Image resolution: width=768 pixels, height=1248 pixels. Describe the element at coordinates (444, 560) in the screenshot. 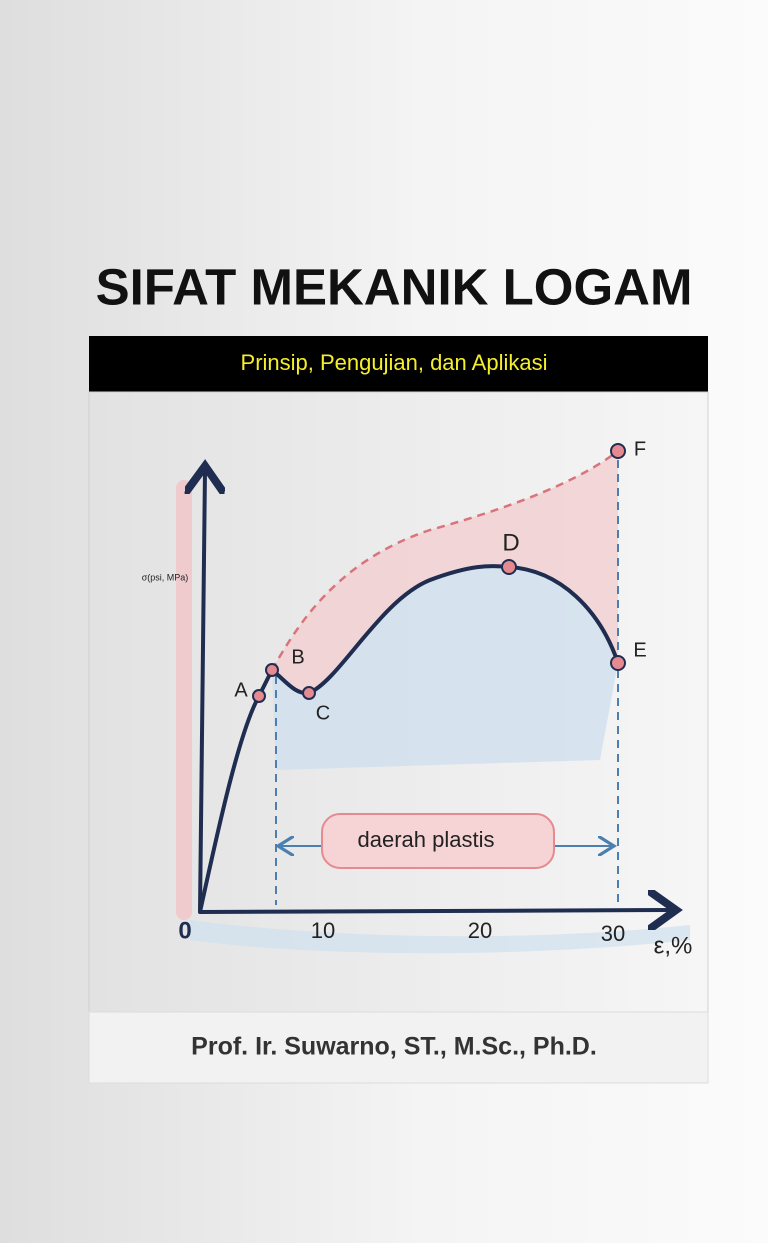

I see `fracture-curve` at that location.